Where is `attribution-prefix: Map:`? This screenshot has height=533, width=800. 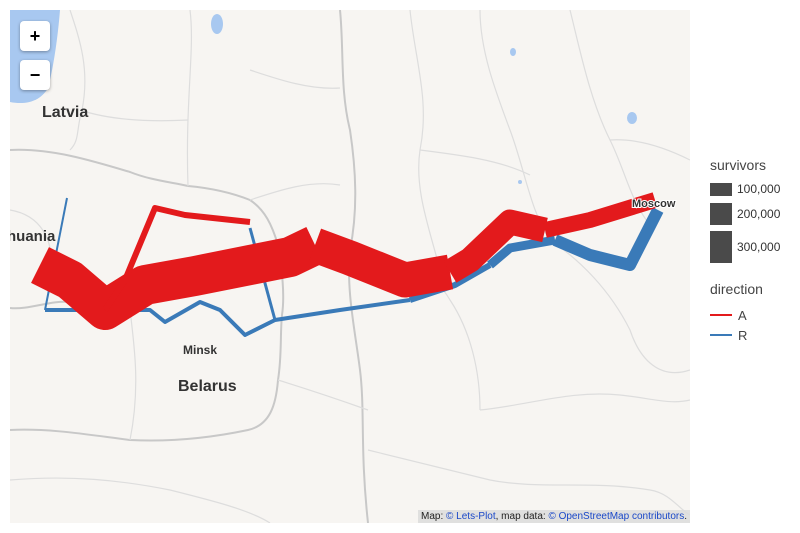 attribution-prefix: Map: is located at coordinates (434, 516).